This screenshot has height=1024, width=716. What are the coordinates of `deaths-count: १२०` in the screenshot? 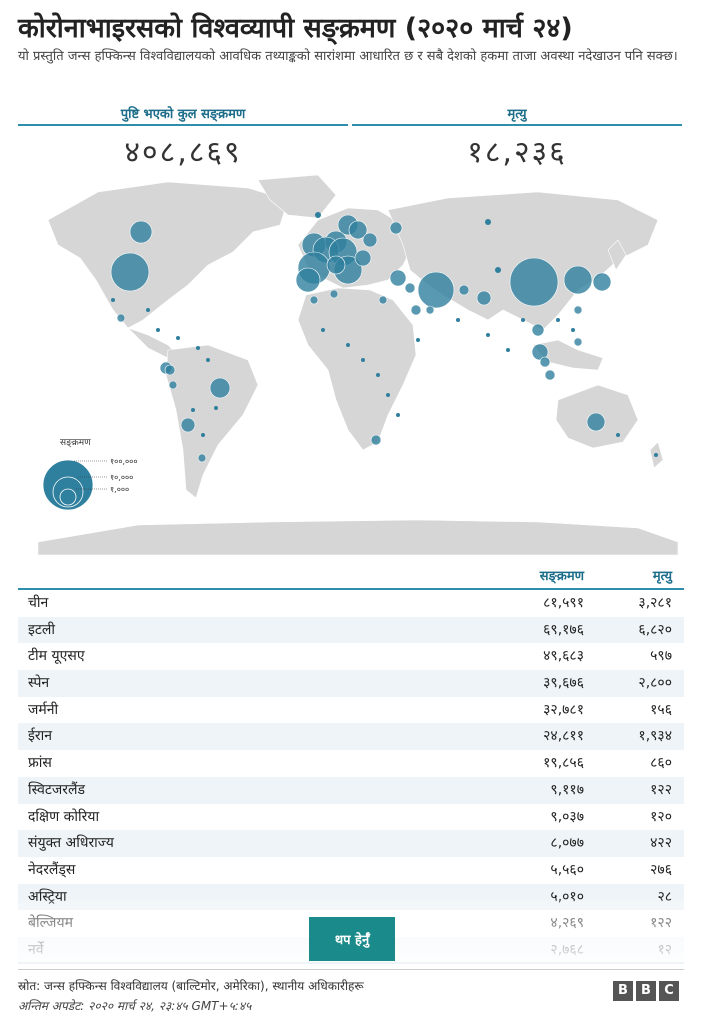 It's located at (661, 816).